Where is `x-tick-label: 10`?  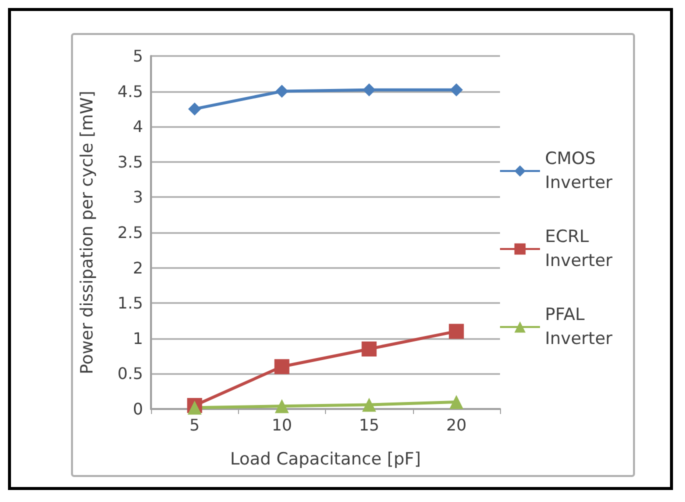 x-tick-label: 10 is located at coordinates (282, 425).